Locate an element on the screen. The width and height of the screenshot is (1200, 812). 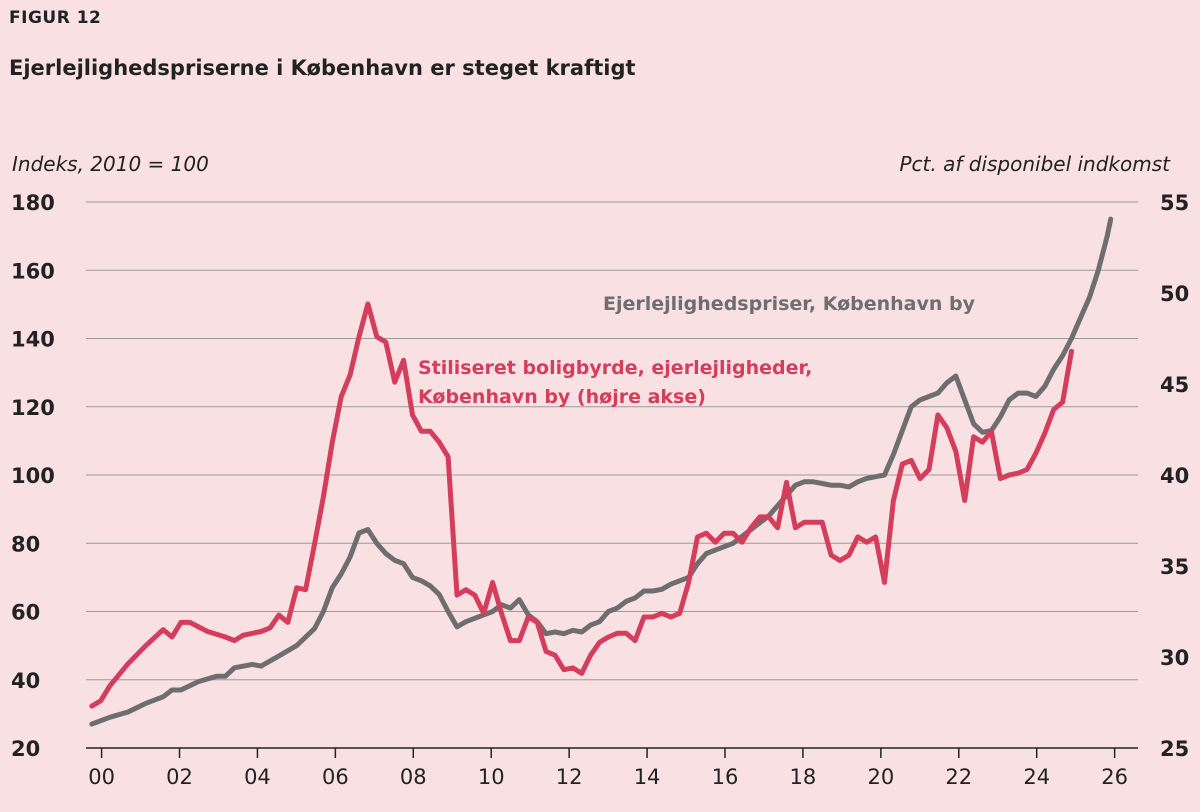
left-axis-unit: Indeks, 2010 = 100 is located at coordinates (110, 164).